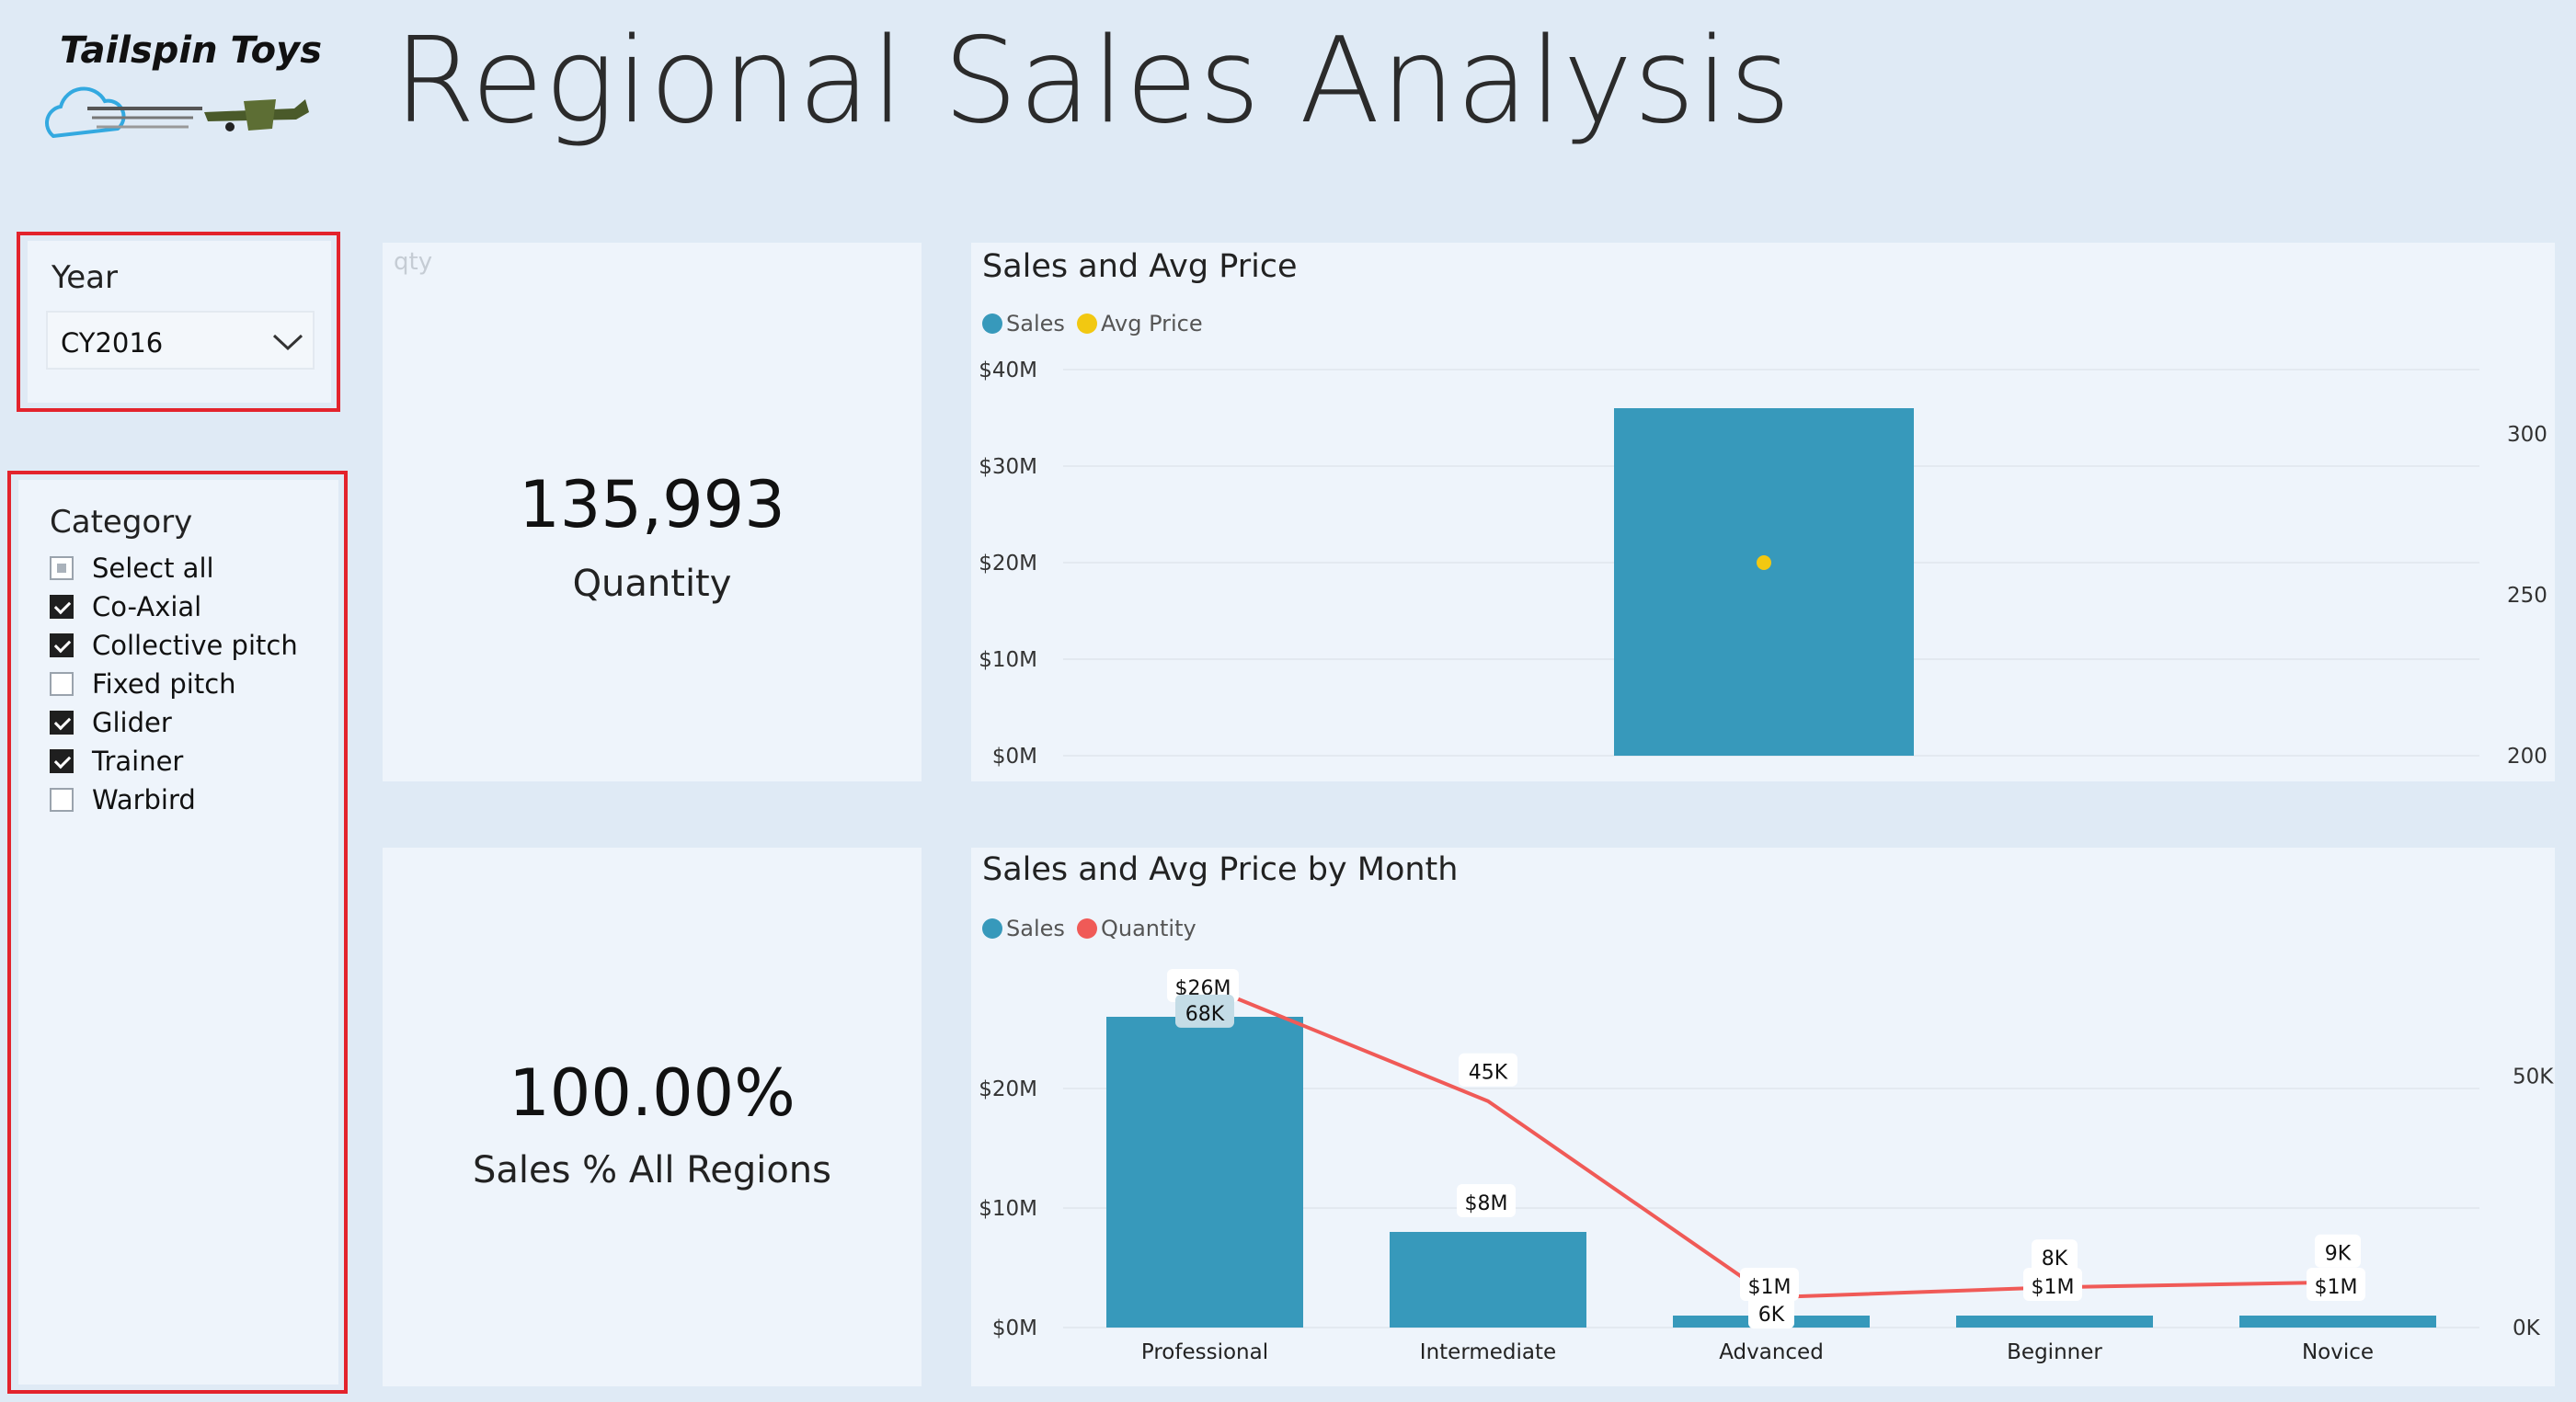 The height and width of the screenshot is (1402, 2576). What do you see at coordinates (147, 606) in the screenshot?
I see `category-item-label: Co-Axial` at bounding box center [147, 606].